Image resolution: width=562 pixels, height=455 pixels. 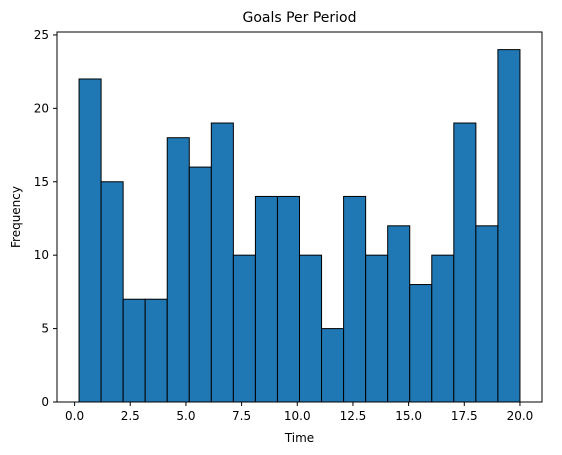 What do you see at coordinates (241, 416) in the screenshot?
I see `x-tick-label: 7.5` at bounding box center [241, 416].